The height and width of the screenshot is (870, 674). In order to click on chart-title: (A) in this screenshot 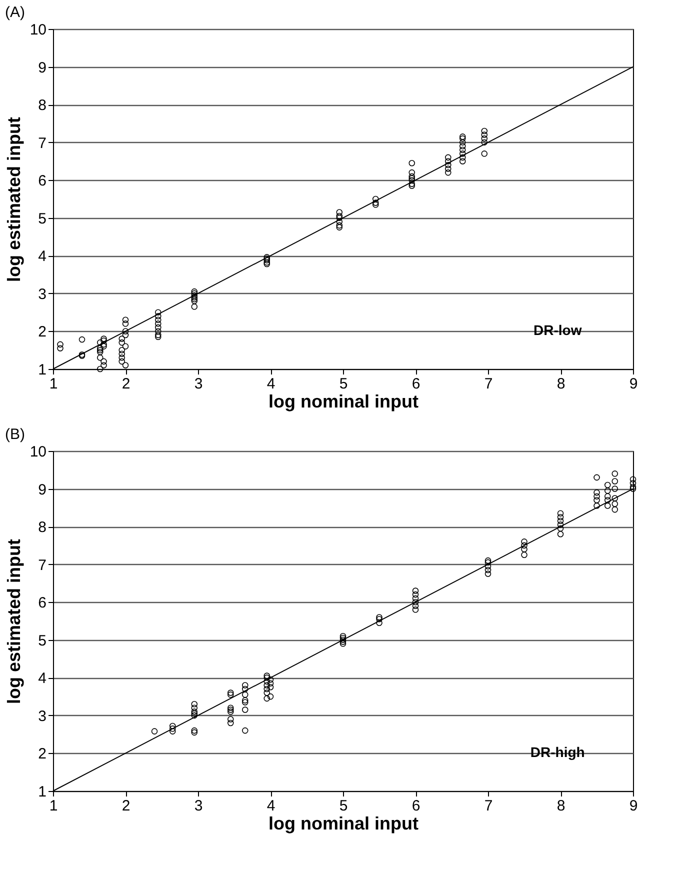, I will do `click(15, 12)`.